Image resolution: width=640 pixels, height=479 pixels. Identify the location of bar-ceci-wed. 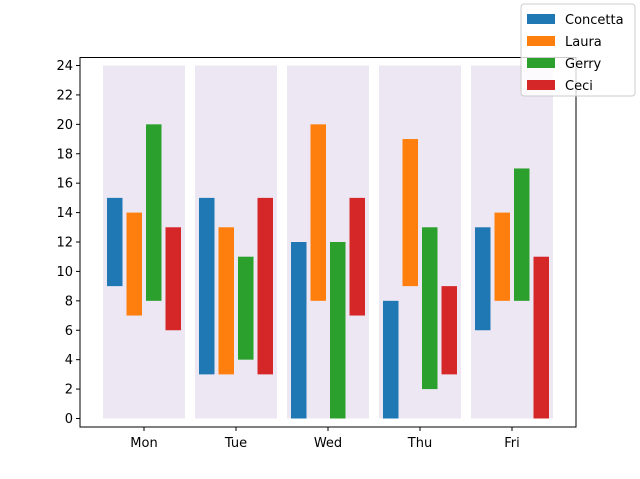
(357, 256).